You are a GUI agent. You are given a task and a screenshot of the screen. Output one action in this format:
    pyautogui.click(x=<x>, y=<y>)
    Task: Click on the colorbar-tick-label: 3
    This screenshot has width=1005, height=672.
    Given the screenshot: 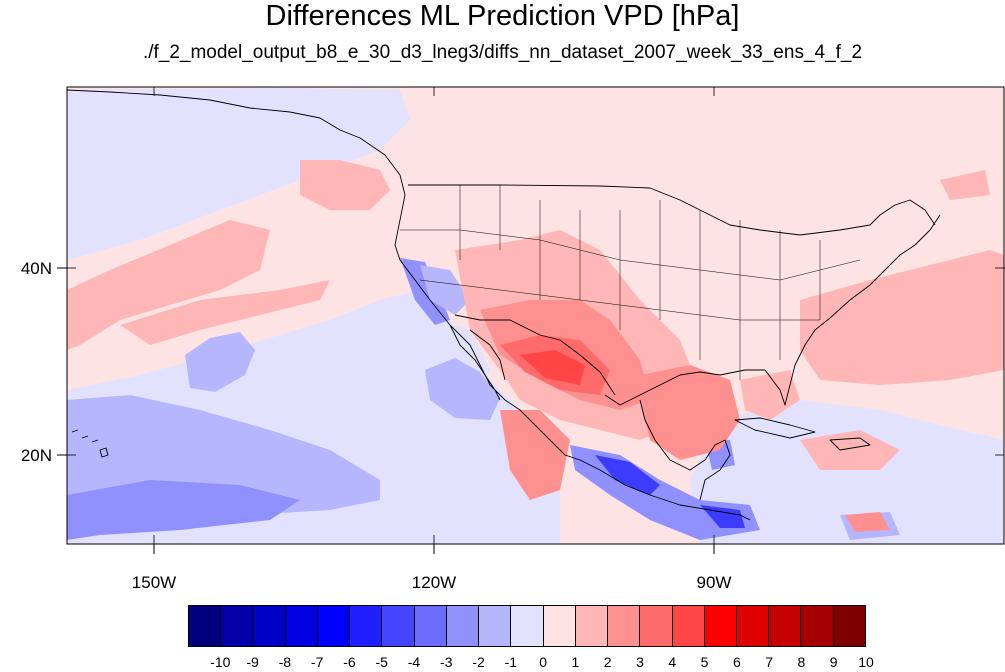 What is the action you would take?
    pyautogui.click(x=640, y=662)
    